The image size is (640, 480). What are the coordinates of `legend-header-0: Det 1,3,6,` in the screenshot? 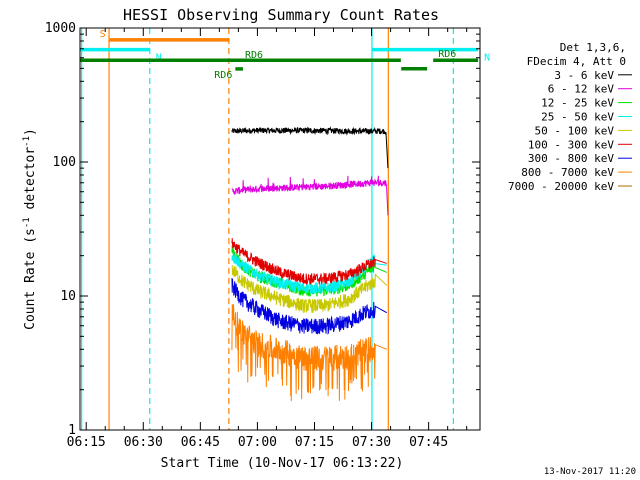 It's located at (593, 47).